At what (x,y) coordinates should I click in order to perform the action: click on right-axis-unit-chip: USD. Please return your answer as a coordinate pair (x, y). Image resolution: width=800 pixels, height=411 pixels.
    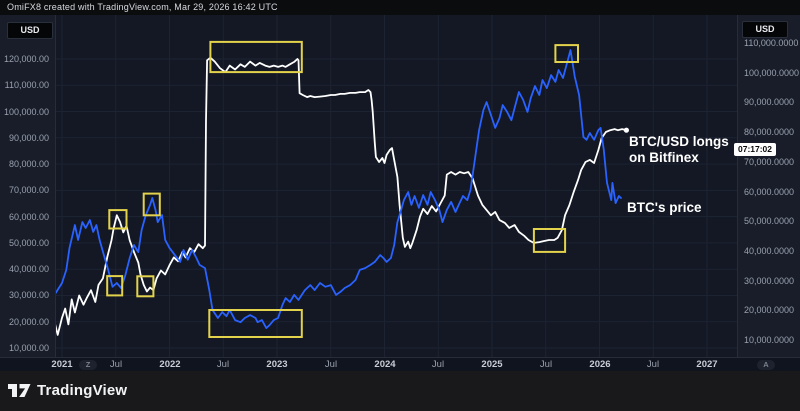
    Looking at the image, I should click on (765, 29).